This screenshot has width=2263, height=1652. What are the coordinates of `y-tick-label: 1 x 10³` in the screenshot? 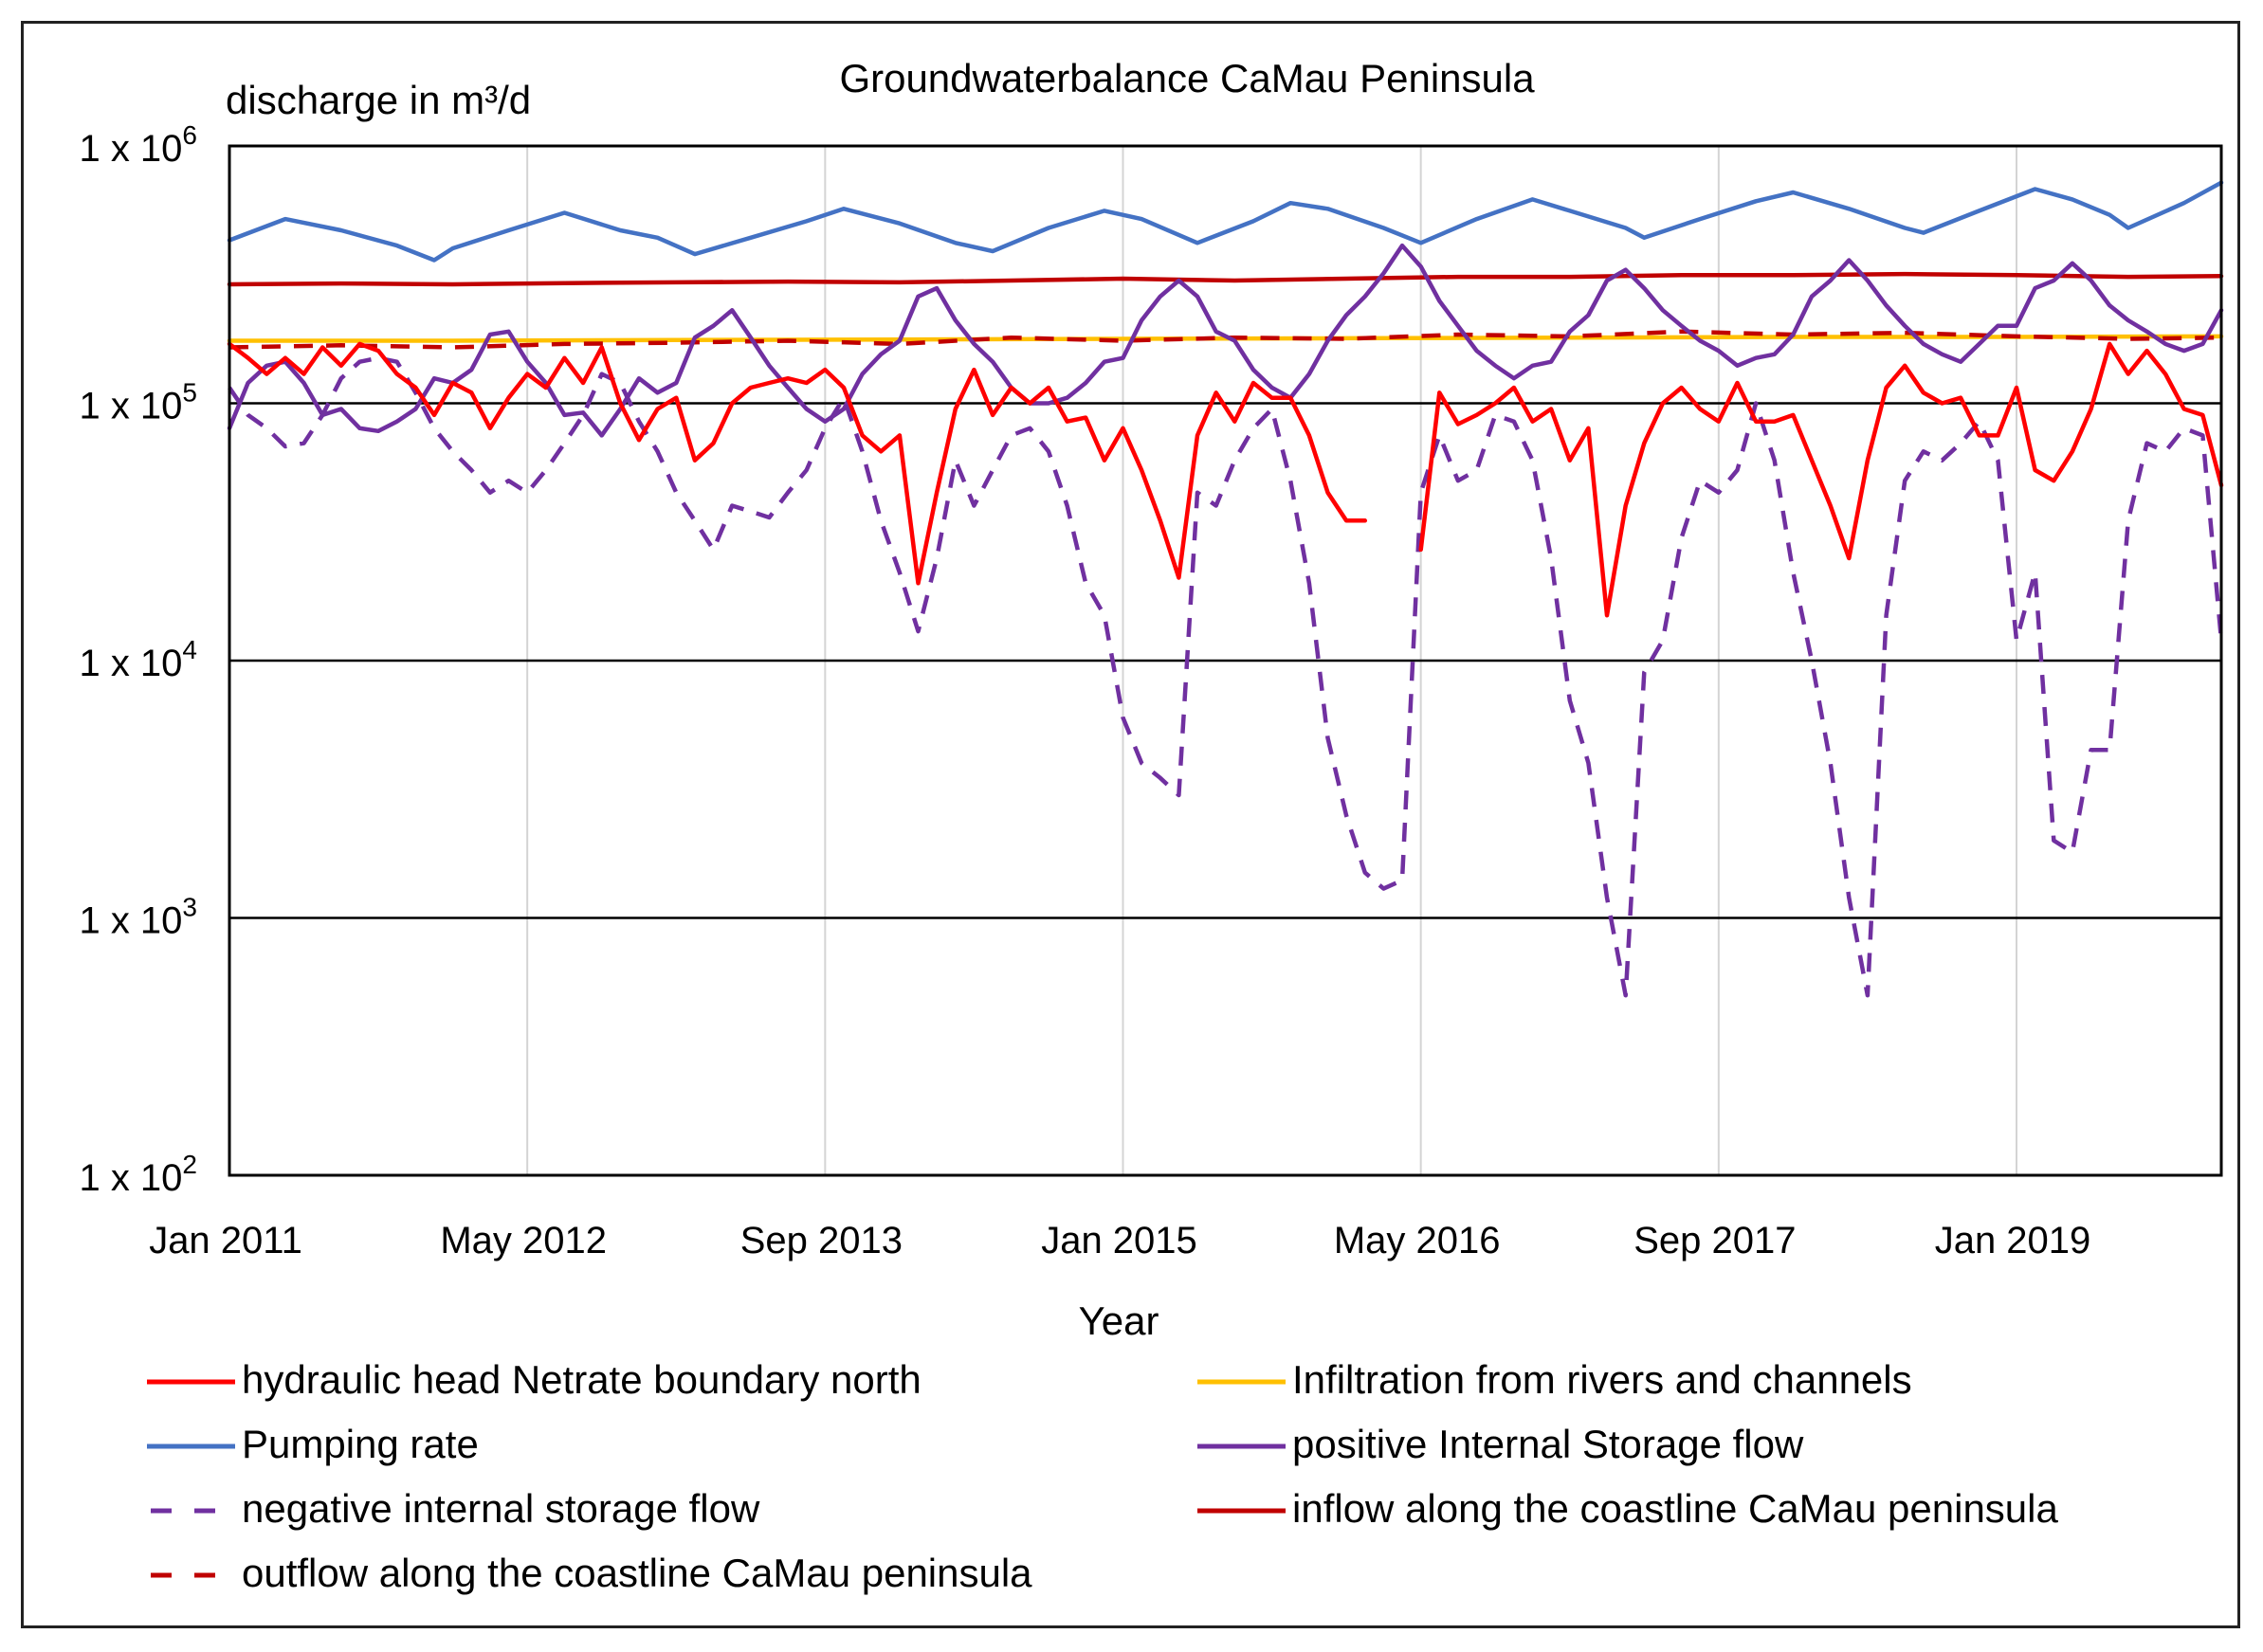 It's located at (138, 918).